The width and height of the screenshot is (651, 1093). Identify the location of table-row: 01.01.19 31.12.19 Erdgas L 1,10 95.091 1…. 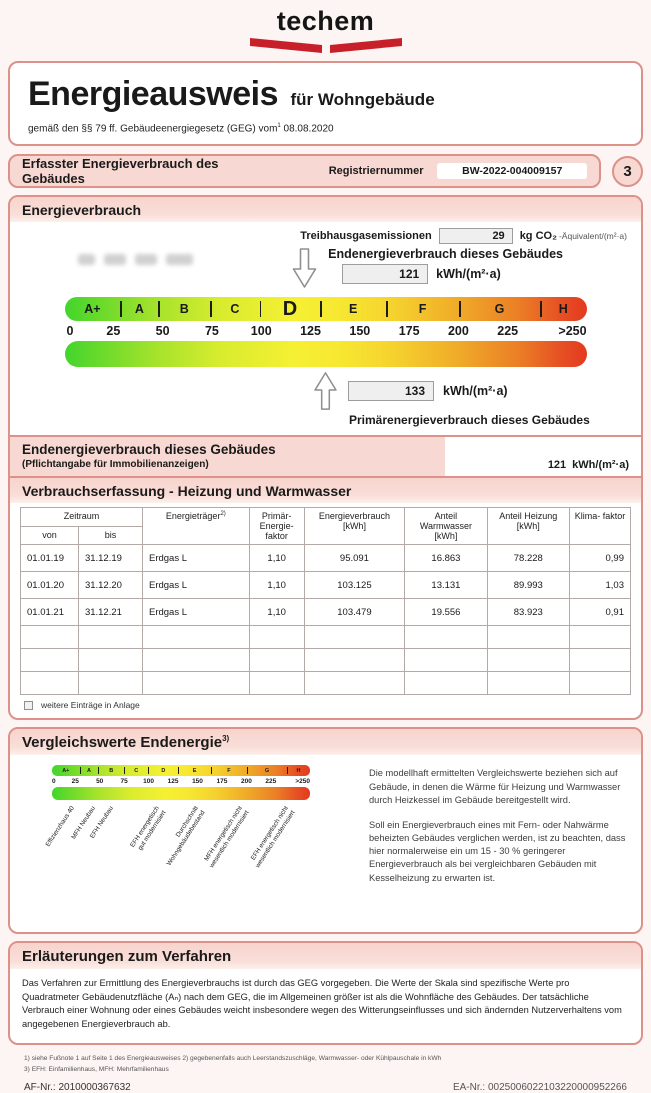
(326, 558).